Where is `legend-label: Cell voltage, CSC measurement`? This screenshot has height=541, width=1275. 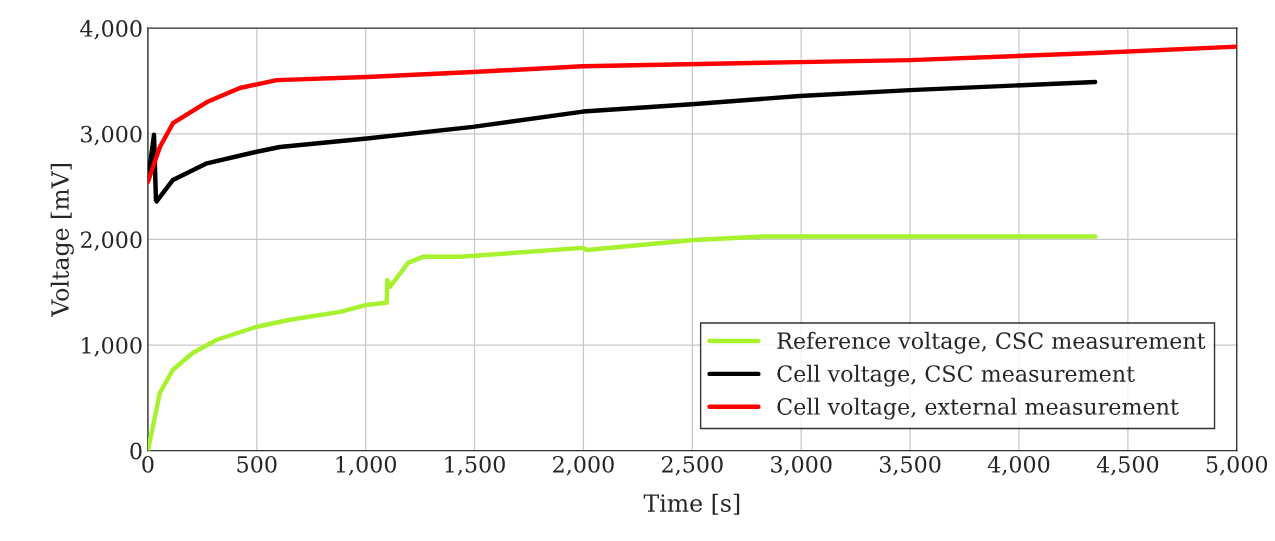 legend-label: Cell voltage, CSC measurement is located at coordinates (956, 375).